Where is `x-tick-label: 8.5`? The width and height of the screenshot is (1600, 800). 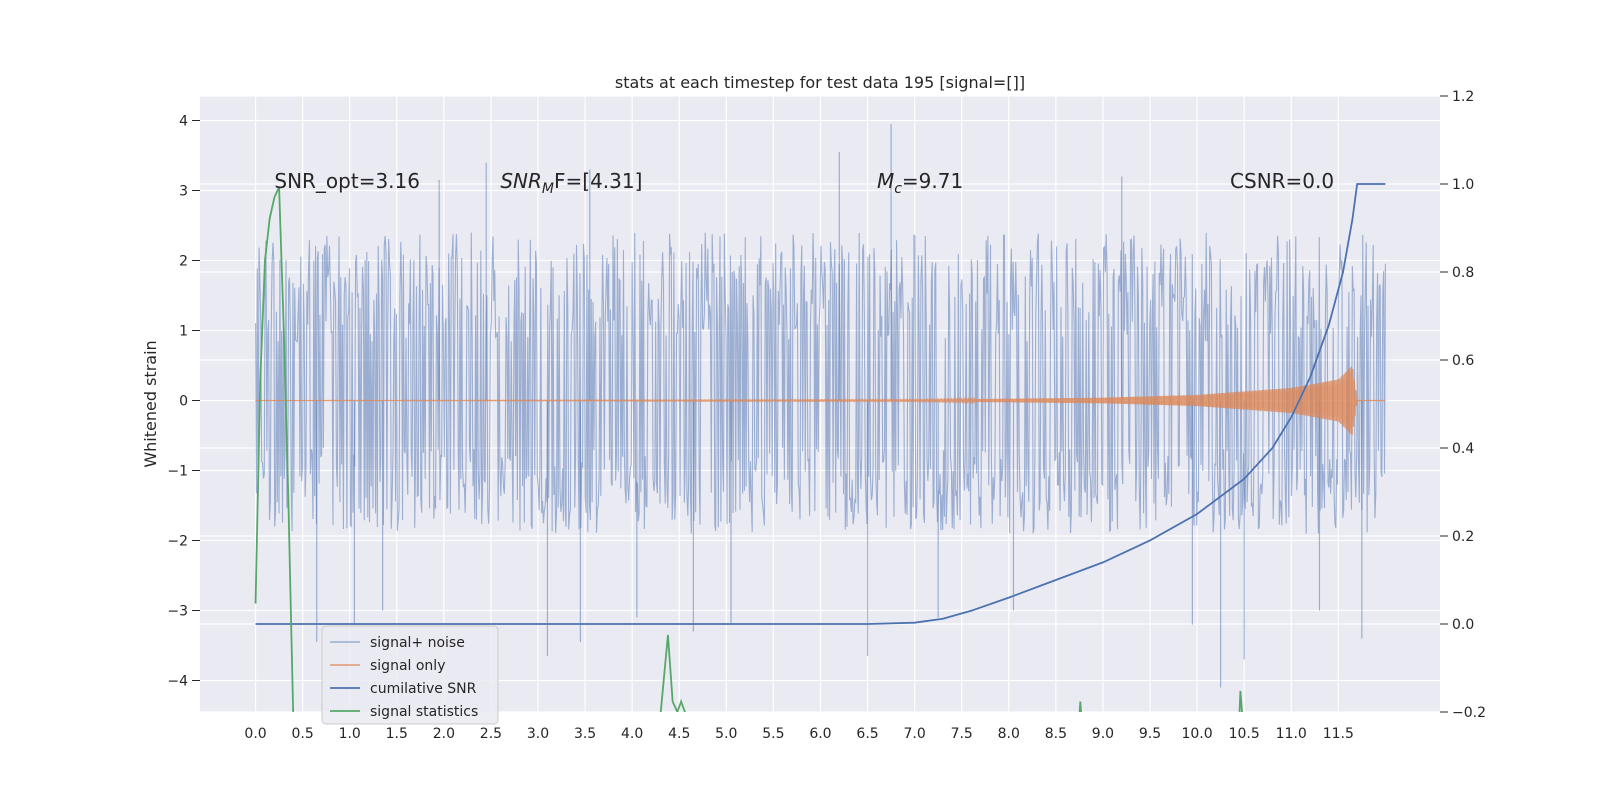
x-tick-label: 8.5 is located at coordinates (1056, 734).